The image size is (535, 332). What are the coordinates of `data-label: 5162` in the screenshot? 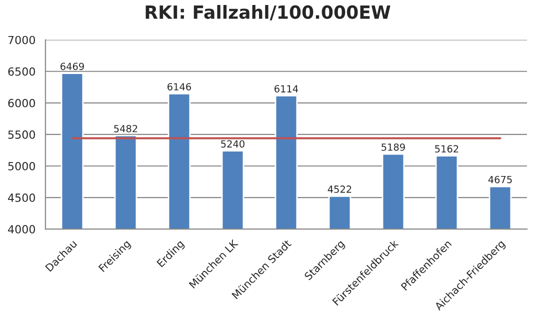 It's located at (446, 149).